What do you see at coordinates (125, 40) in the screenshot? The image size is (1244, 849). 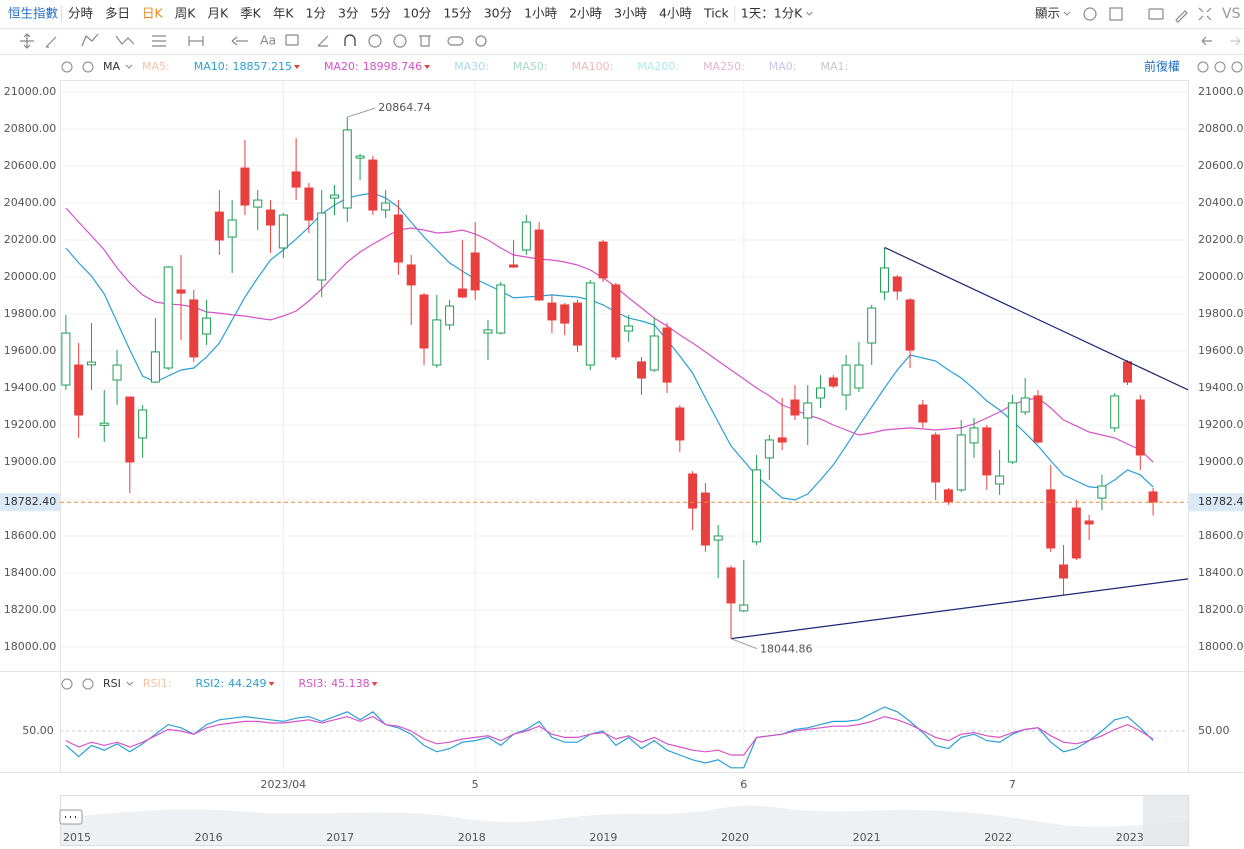 I see `wave-tool` at bounding box center [125, 40].